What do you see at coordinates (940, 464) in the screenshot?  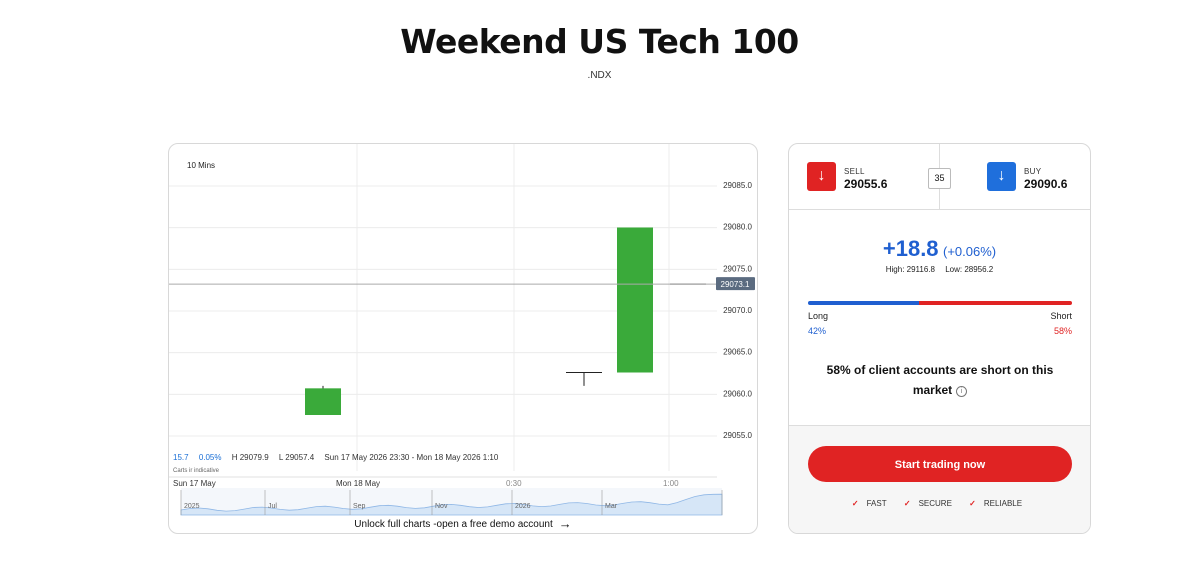 I see `start-trading-button: Start trading now` at bounding box center [940, 464].